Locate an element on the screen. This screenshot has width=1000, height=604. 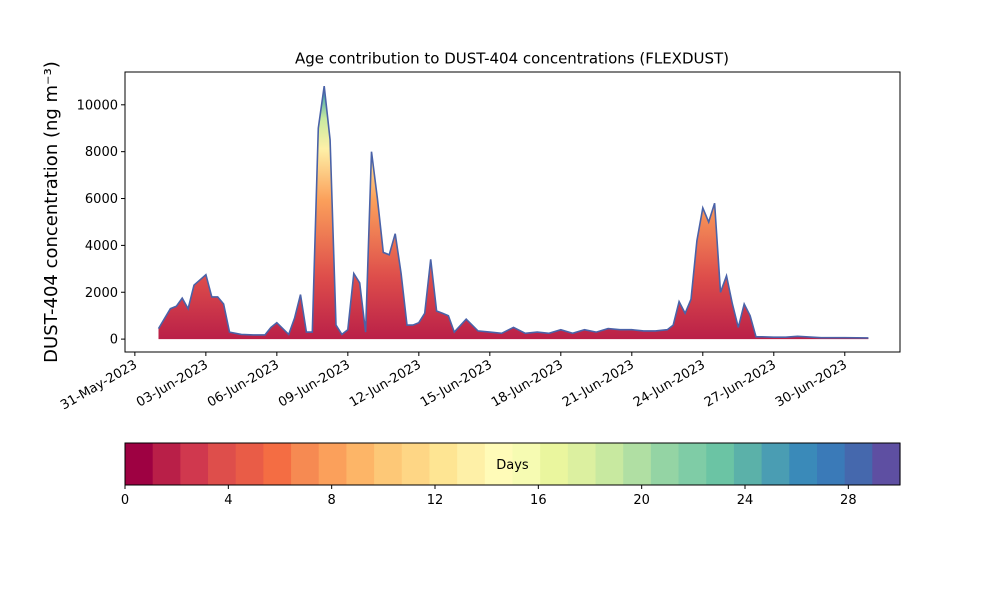
y-tick-label: 6000 is located at coordinates (101, 199).